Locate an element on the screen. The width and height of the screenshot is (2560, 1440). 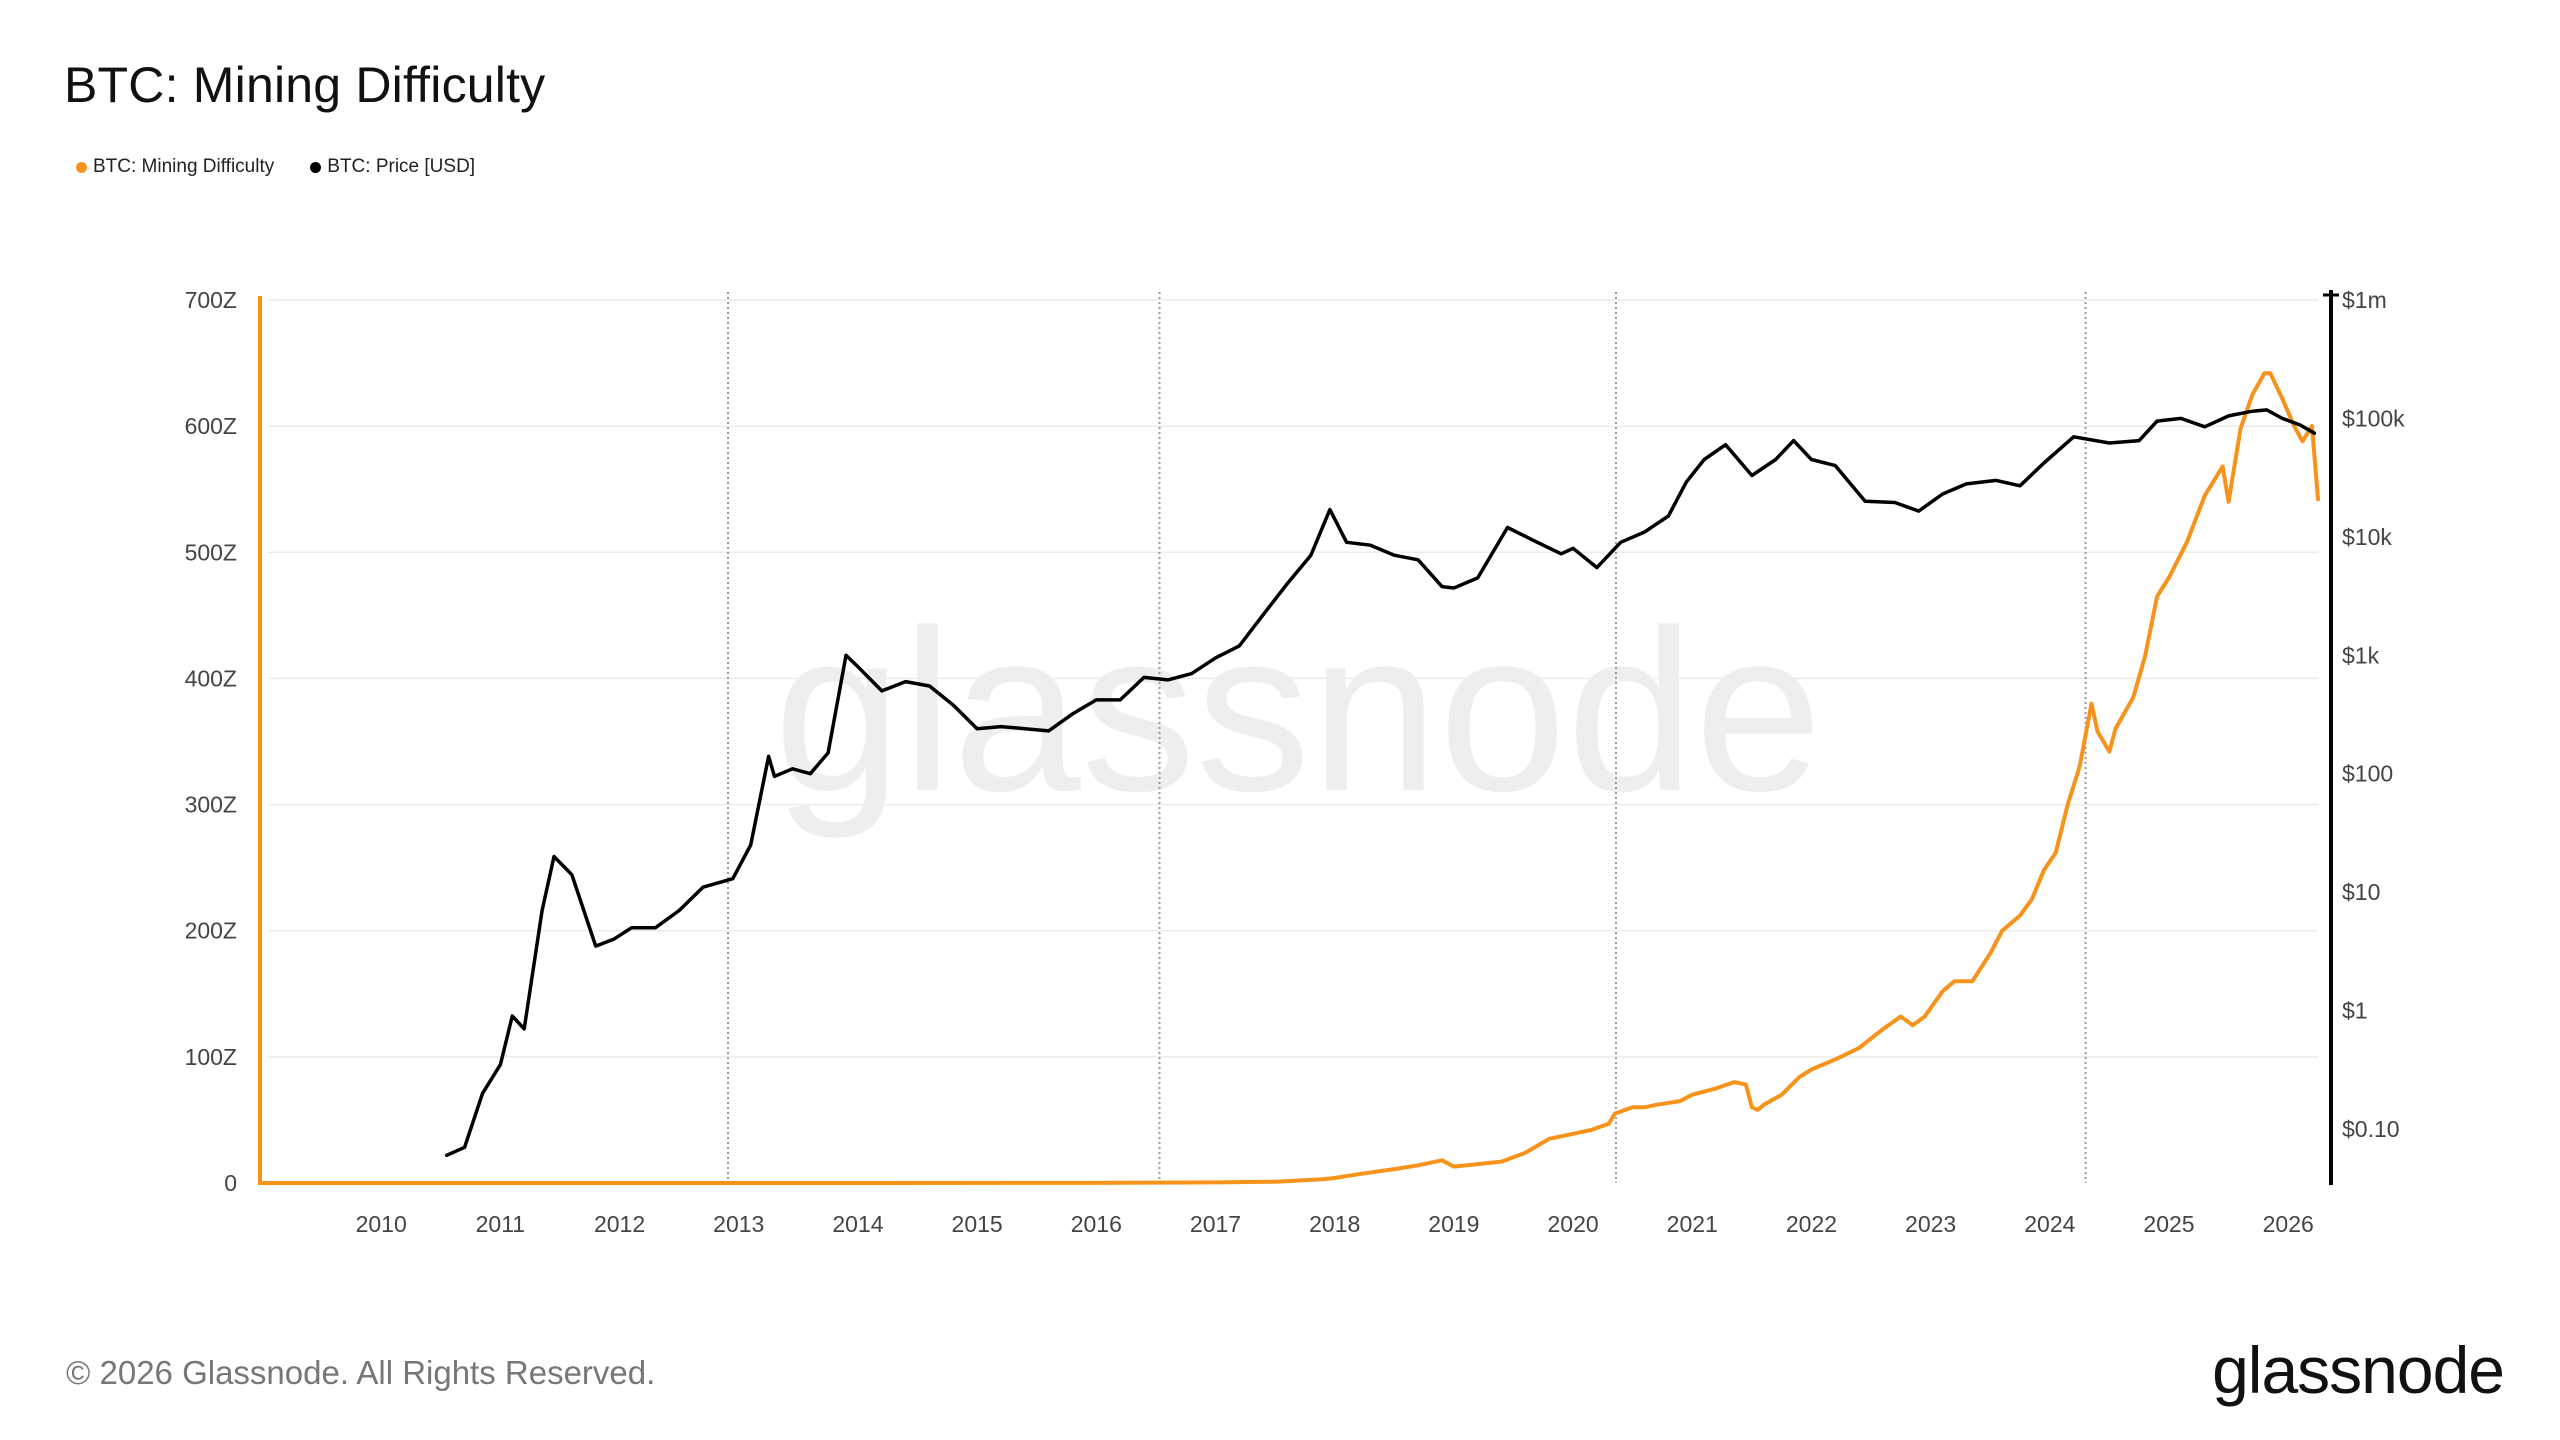
x-axis-tick-label: 2021 is located at coordinates (1692, 1224).